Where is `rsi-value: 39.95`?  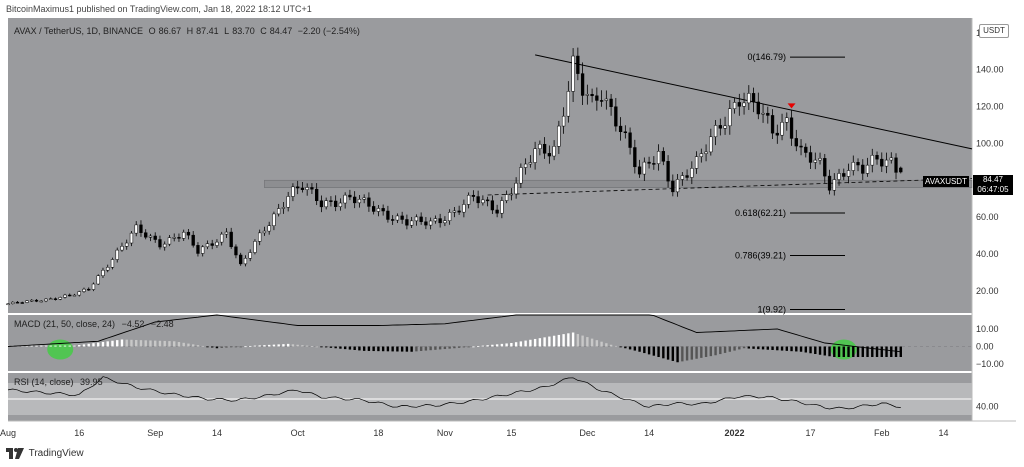
rsi-value: 39.95 is located at coordinates (91, 382).